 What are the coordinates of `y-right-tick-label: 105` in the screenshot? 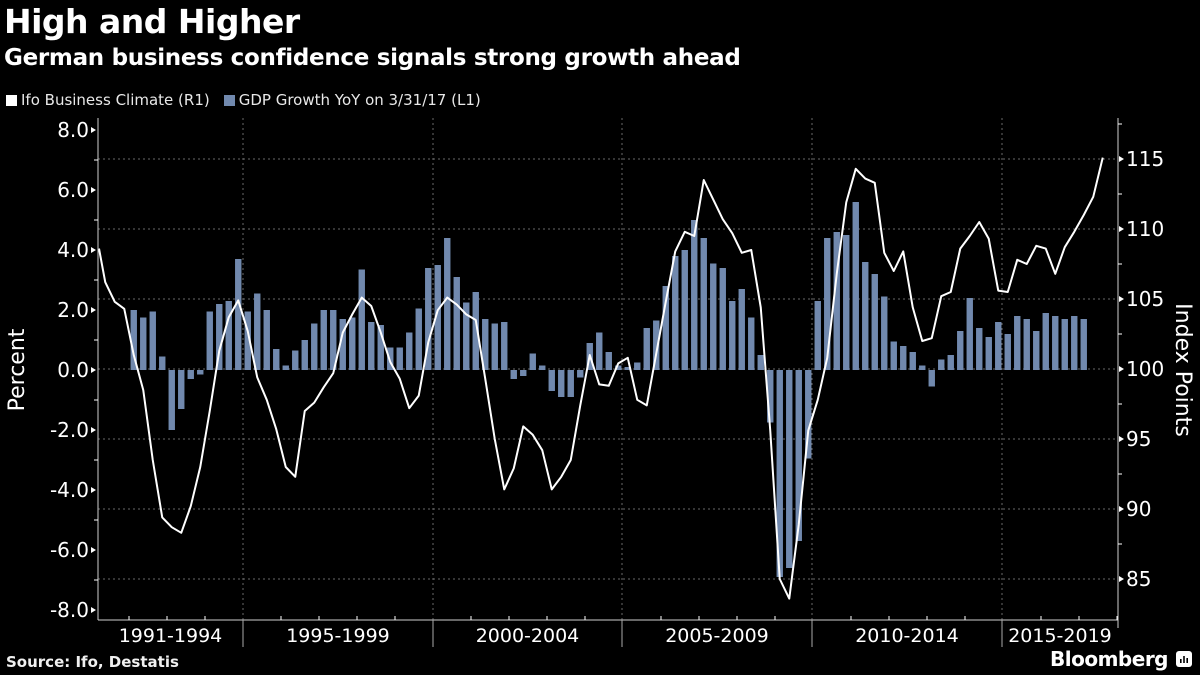 It's located at (1145, 299).